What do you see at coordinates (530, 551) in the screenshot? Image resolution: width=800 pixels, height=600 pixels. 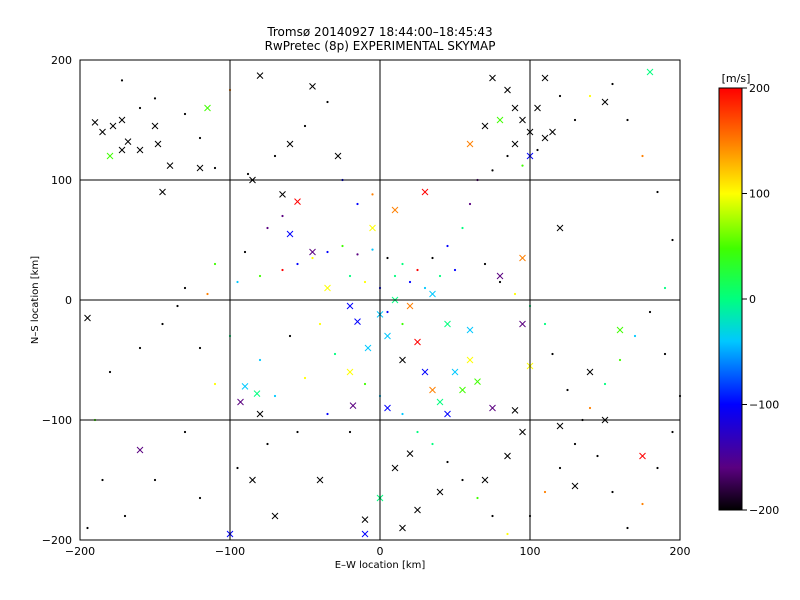 I see `x-tick-label-3: 100` at bounding box center [530, 551].